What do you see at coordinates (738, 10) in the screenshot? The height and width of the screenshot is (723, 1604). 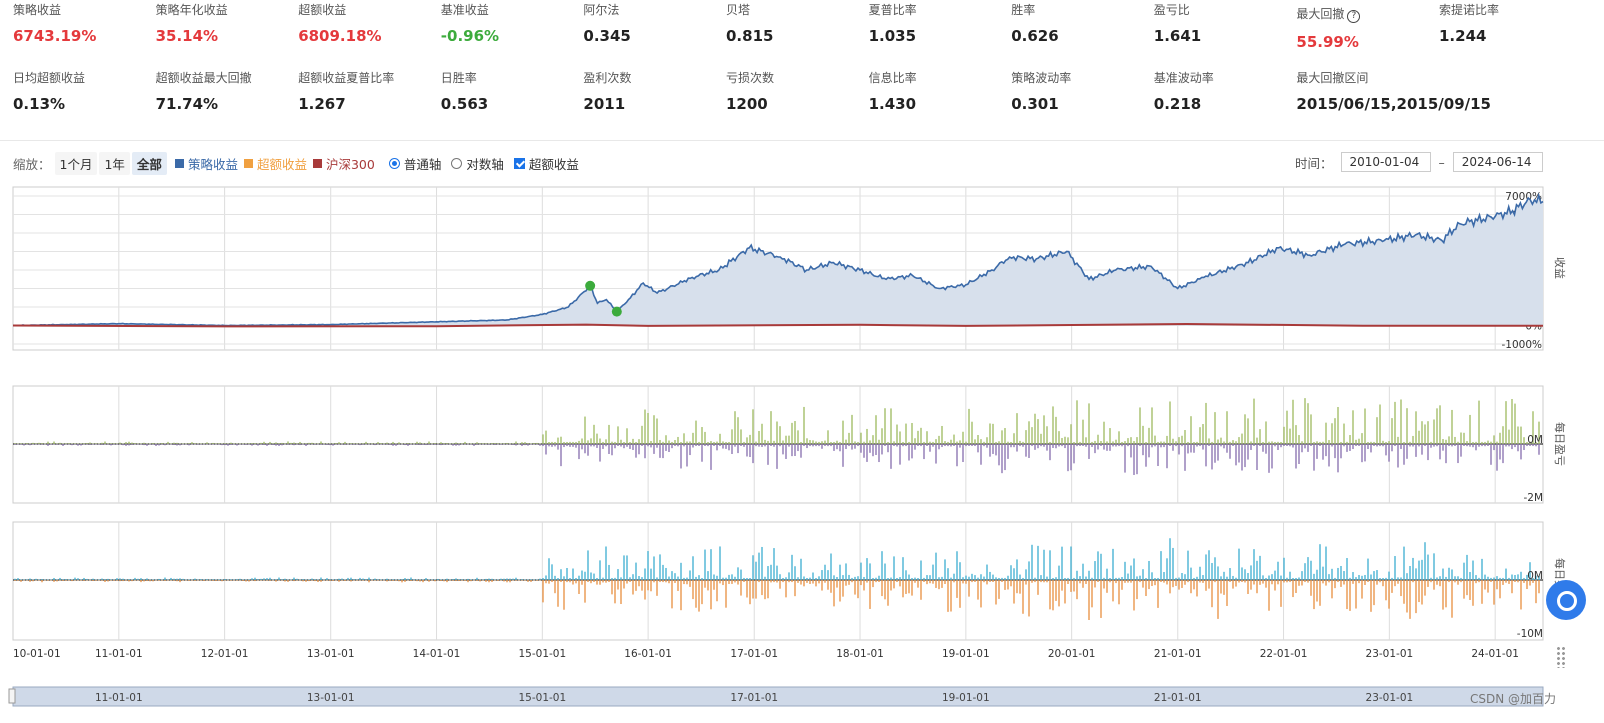 I see `stat-label: 贝塔` at bounding box center [738, 10].